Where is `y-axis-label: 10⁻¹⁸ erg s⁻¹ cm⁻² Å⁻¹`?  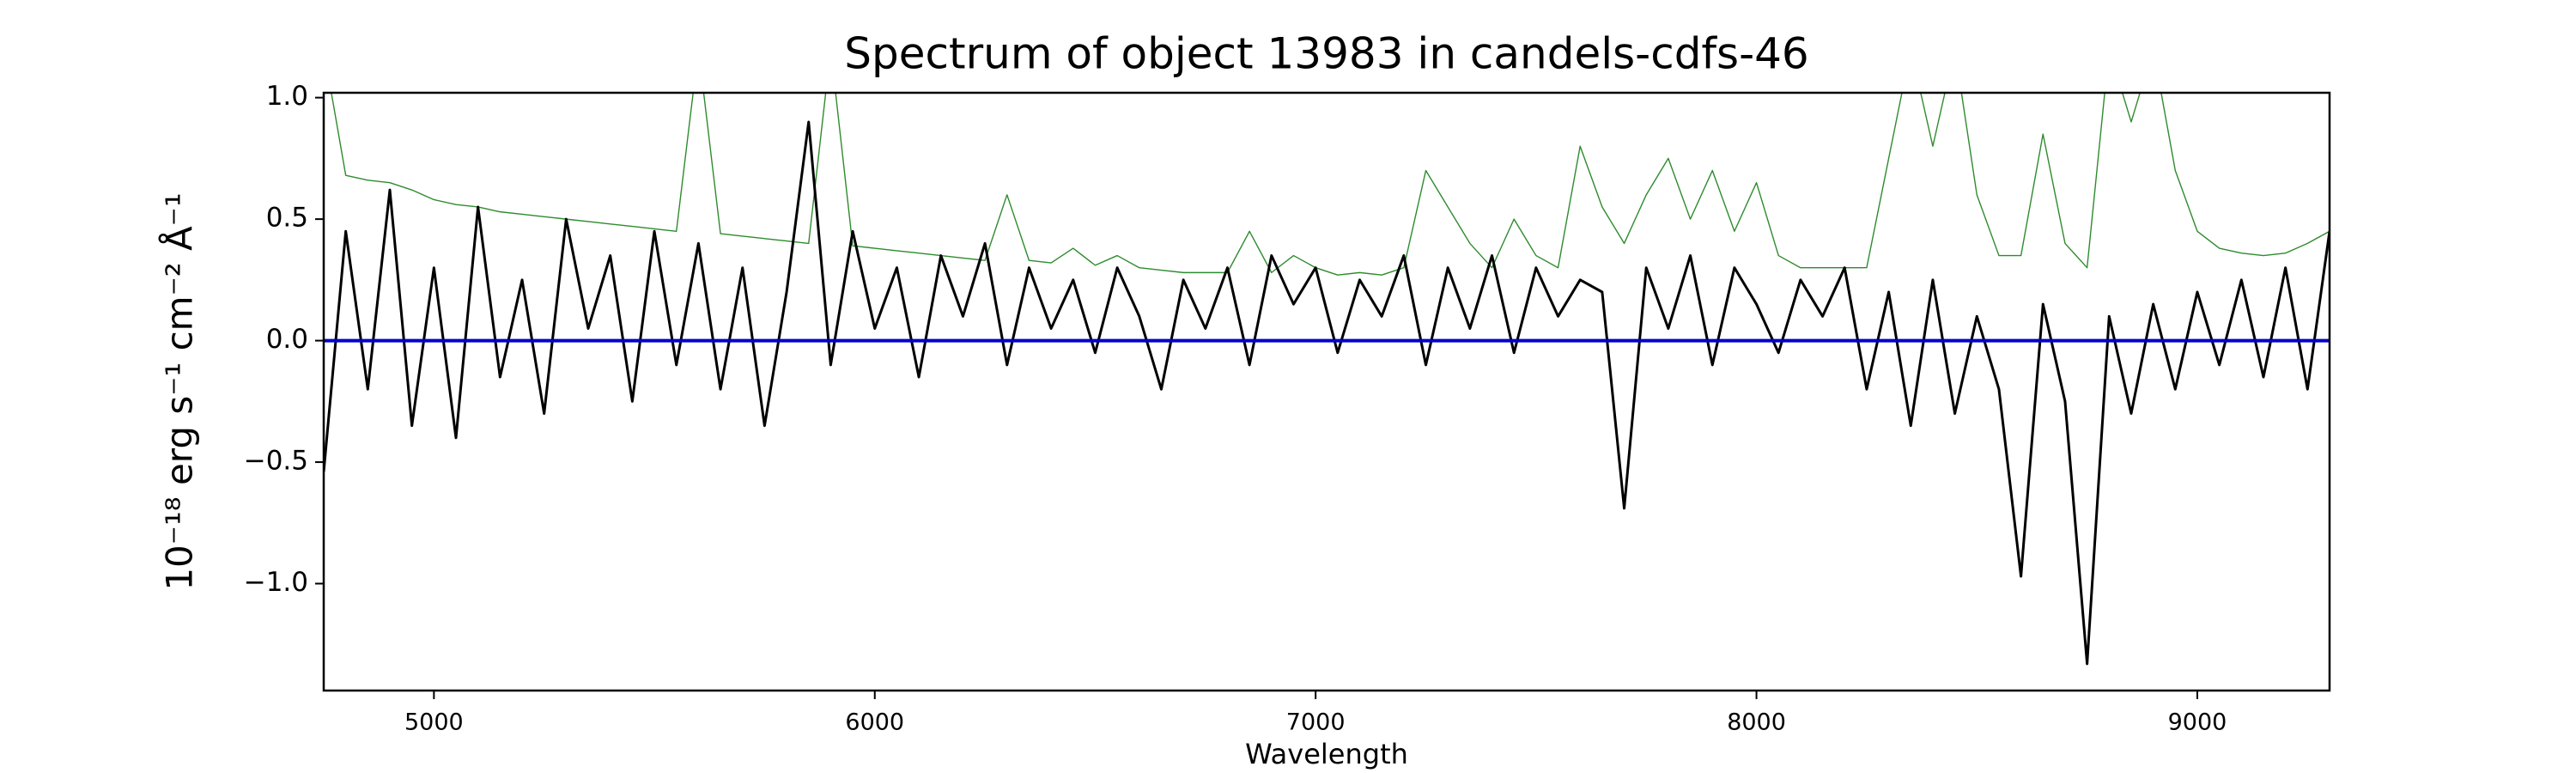 y-axis-label: 10⁻¹⁸ erg s⁻¹ cm⁻² Å⁻¹ is located at coordinates (180, 391).